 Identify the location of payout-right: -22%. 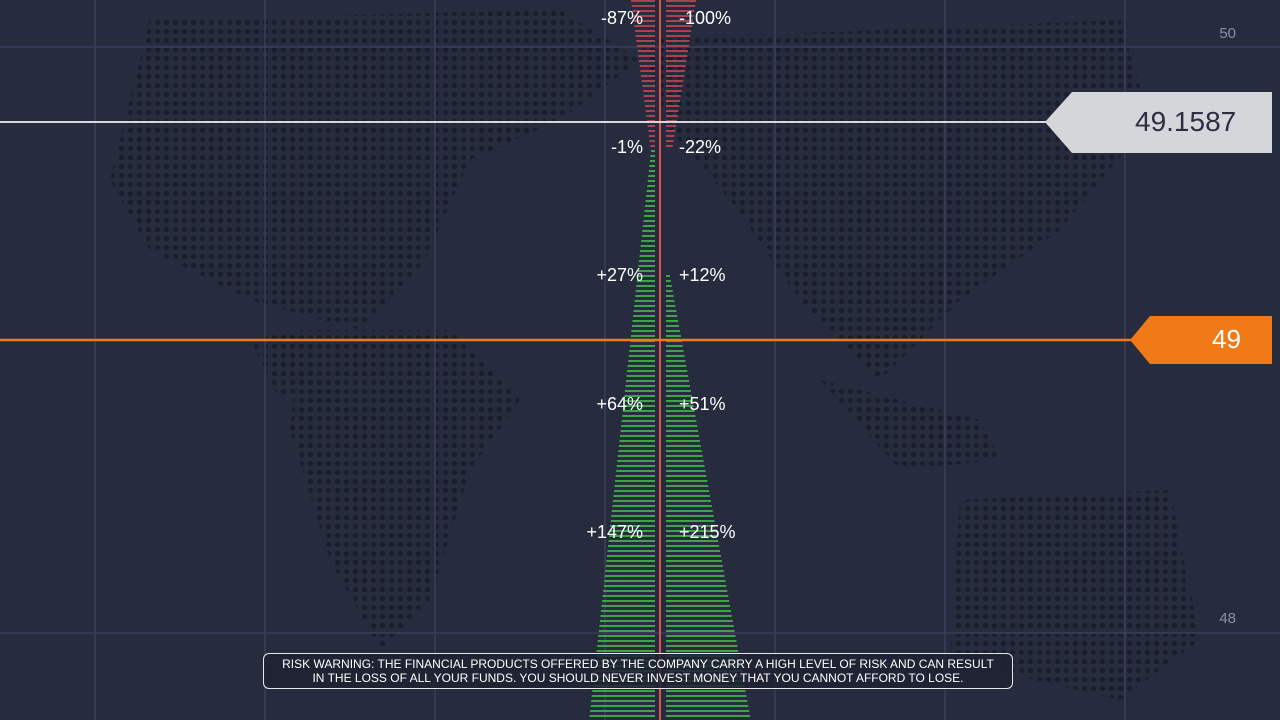
(700, 147).